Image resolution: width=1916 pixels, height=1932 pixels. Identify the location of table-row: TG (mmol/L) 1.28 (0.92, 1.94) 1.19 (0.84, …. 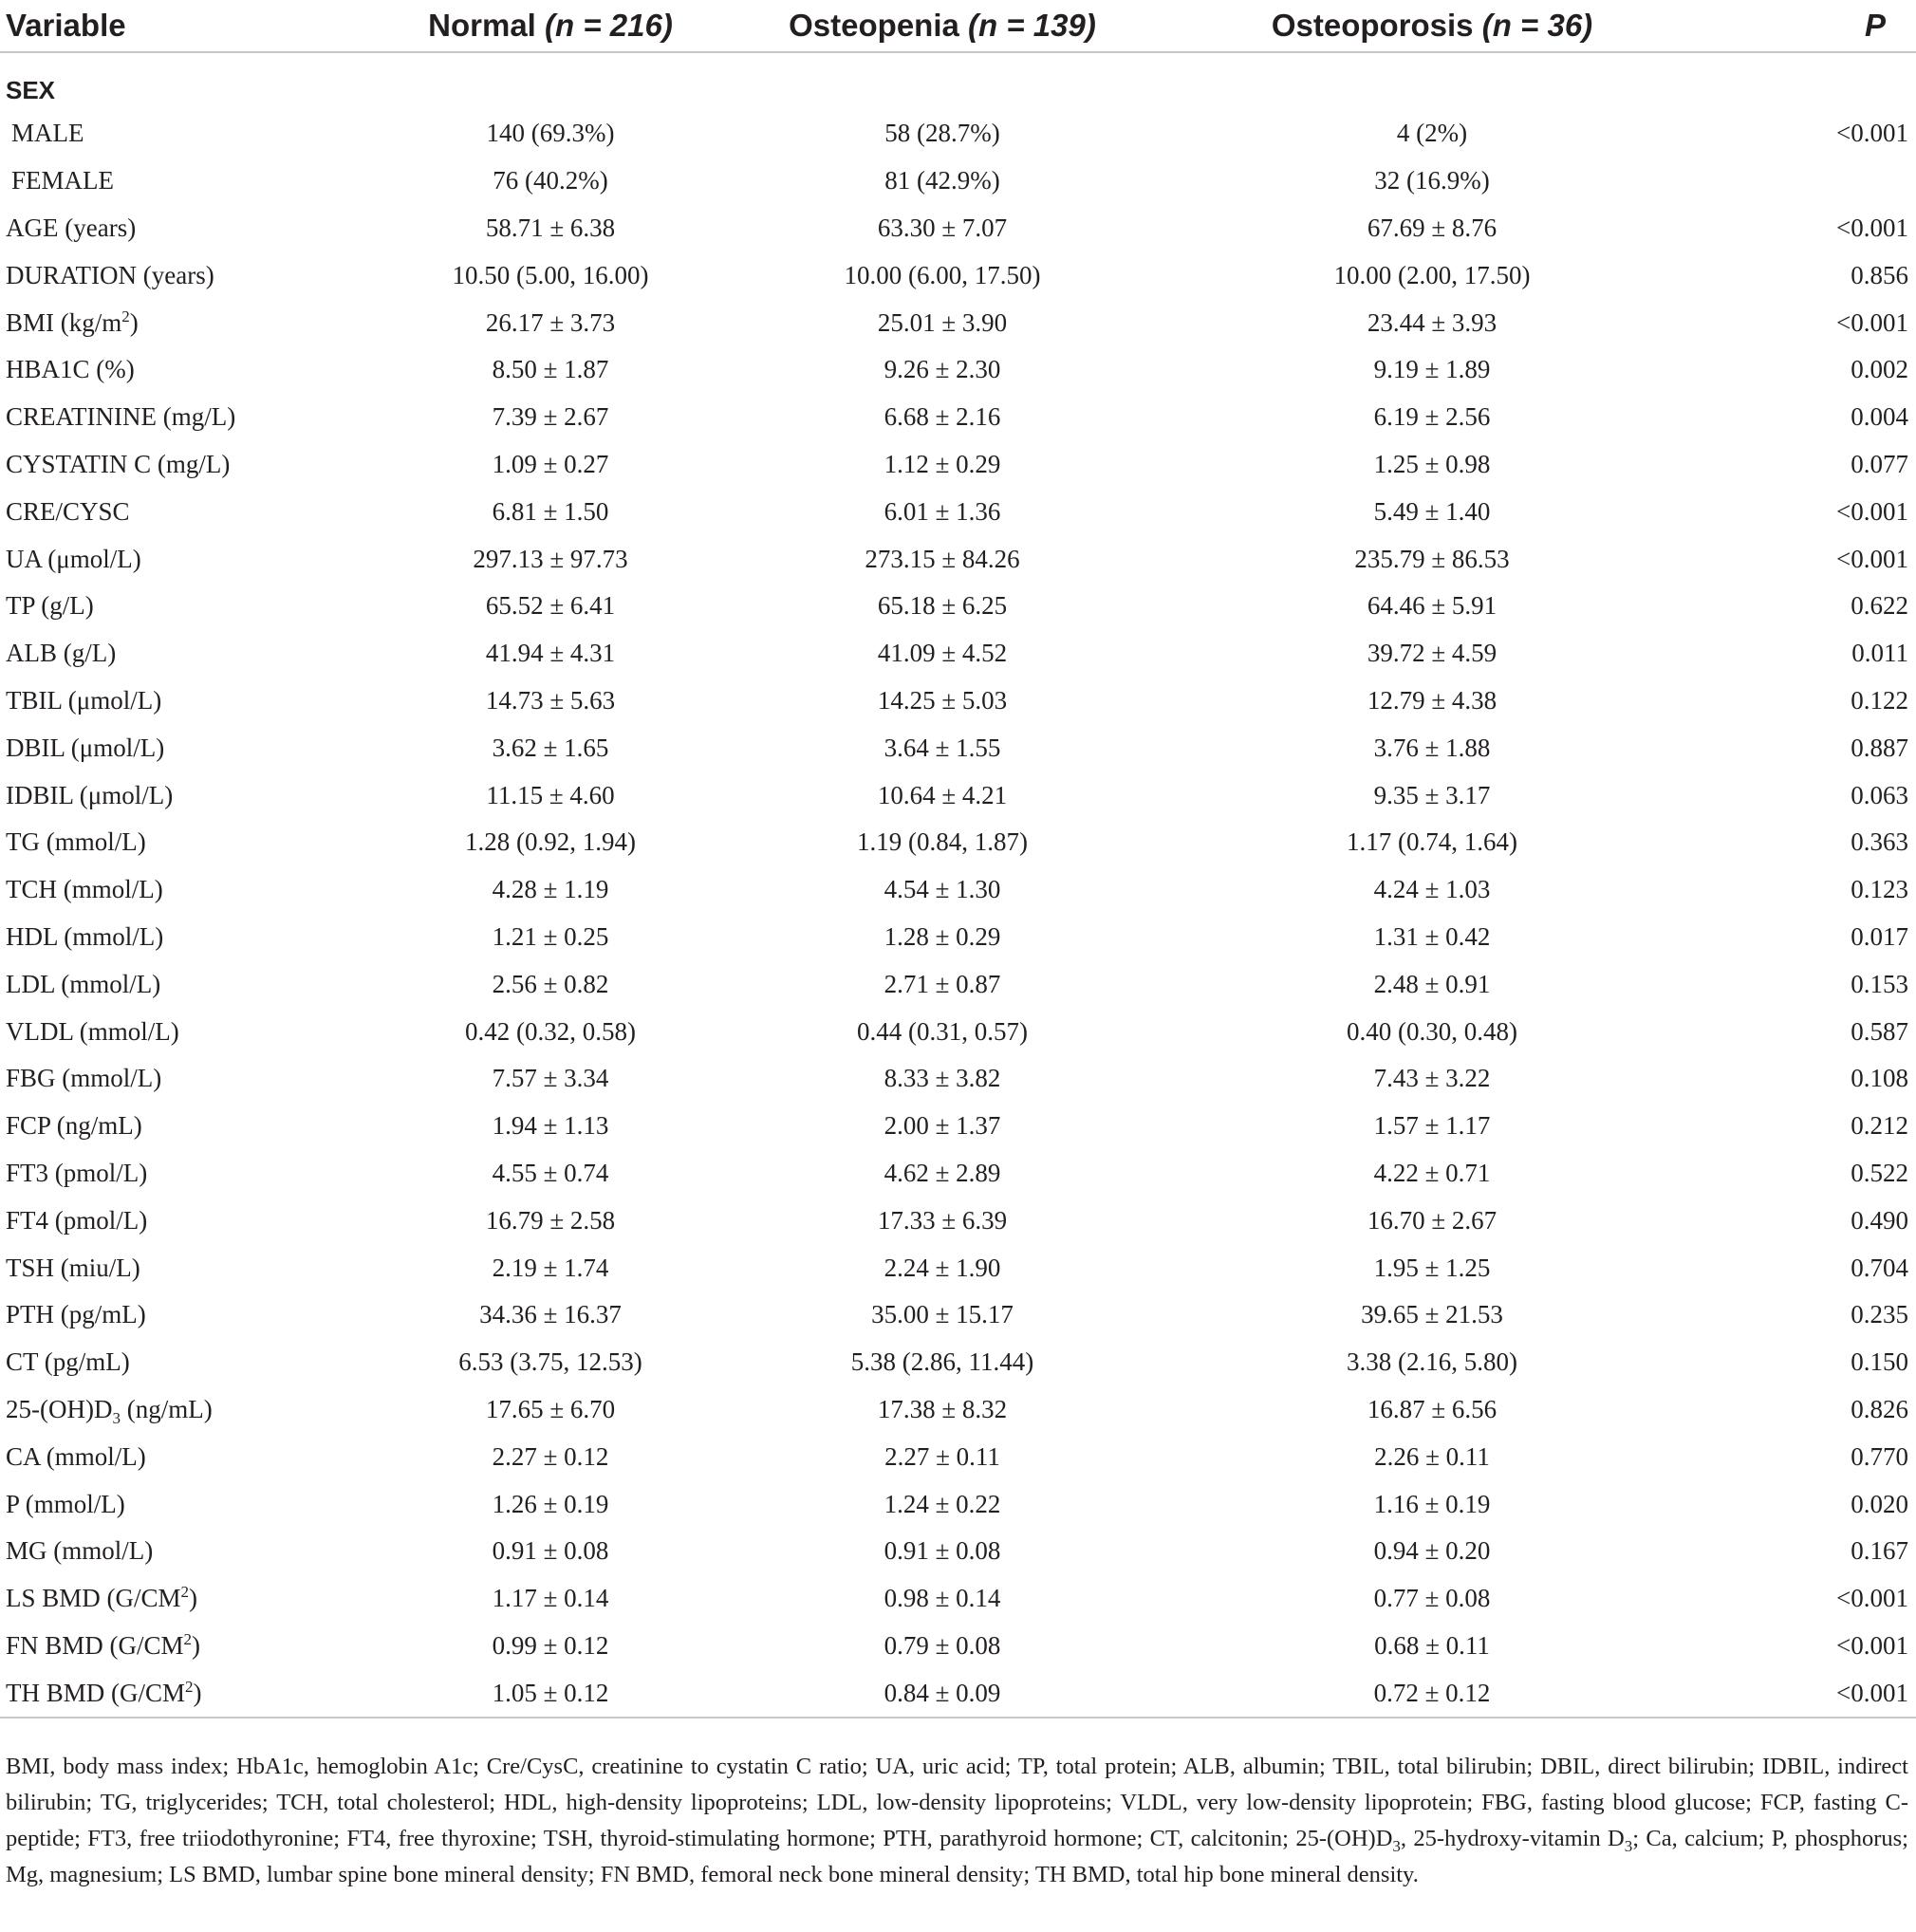
(958, 842).